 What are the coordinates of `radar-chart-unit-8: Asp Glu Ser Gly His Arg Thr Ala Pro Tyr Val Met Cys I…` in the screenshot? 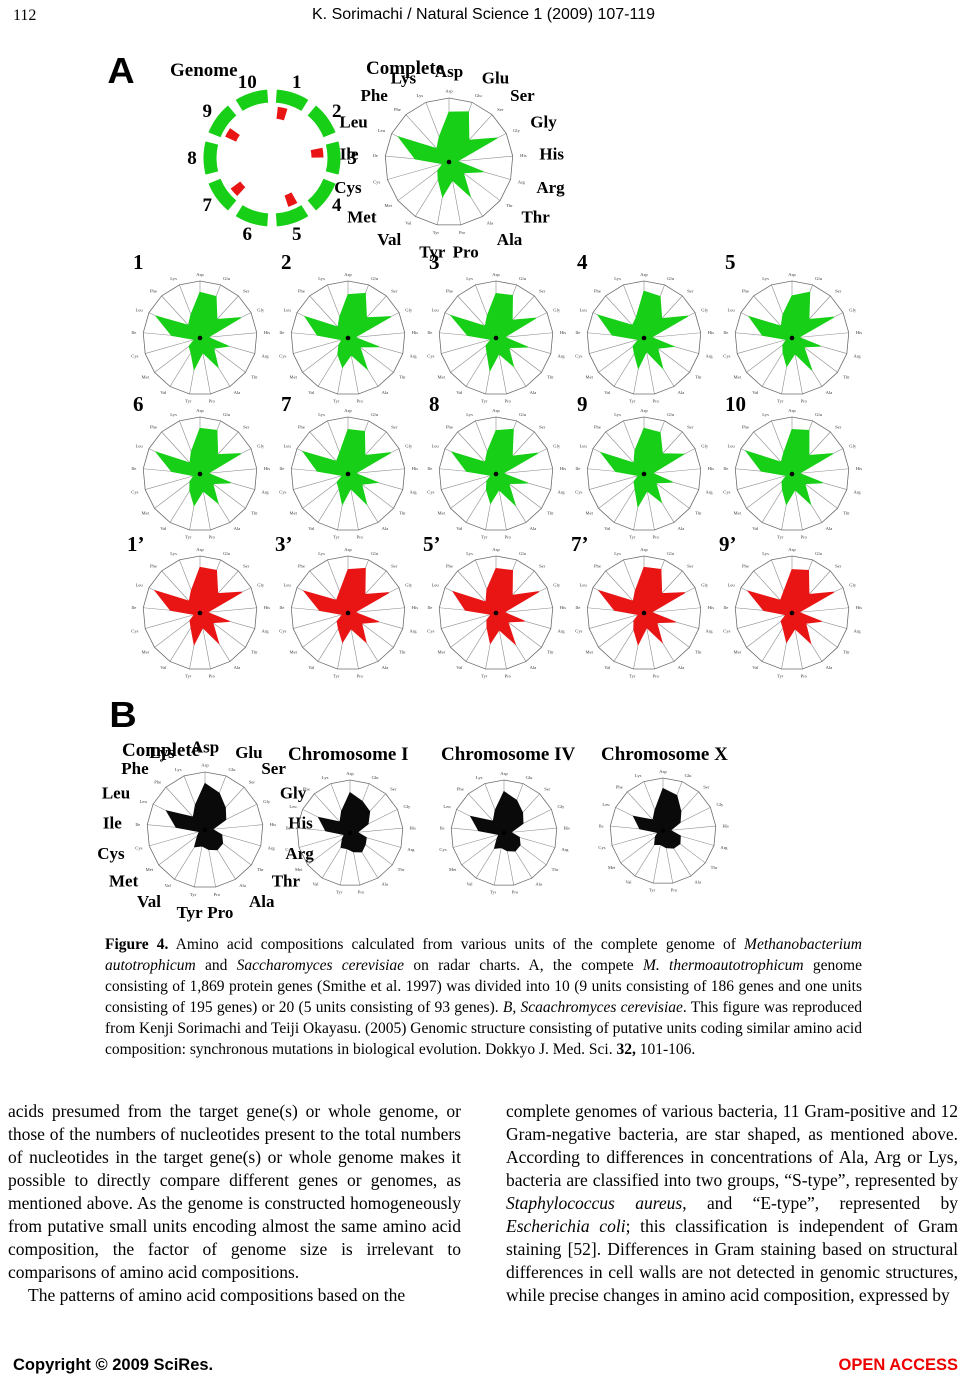 It's located at (496, 474).